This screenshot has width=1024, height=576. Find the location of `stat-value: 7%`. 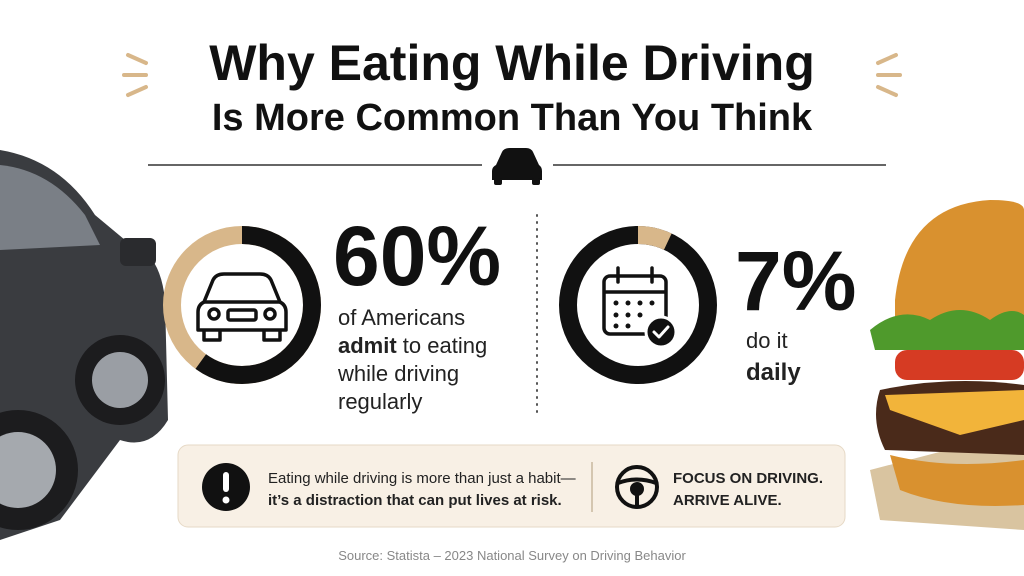

stat-value: 7% is located at coordinates (795, 281).